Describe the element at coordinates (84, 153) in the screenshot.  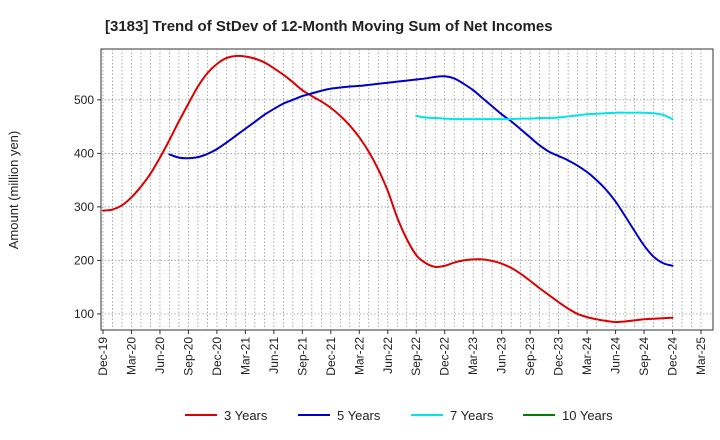
I see `y-tick-label: 400` at that location.